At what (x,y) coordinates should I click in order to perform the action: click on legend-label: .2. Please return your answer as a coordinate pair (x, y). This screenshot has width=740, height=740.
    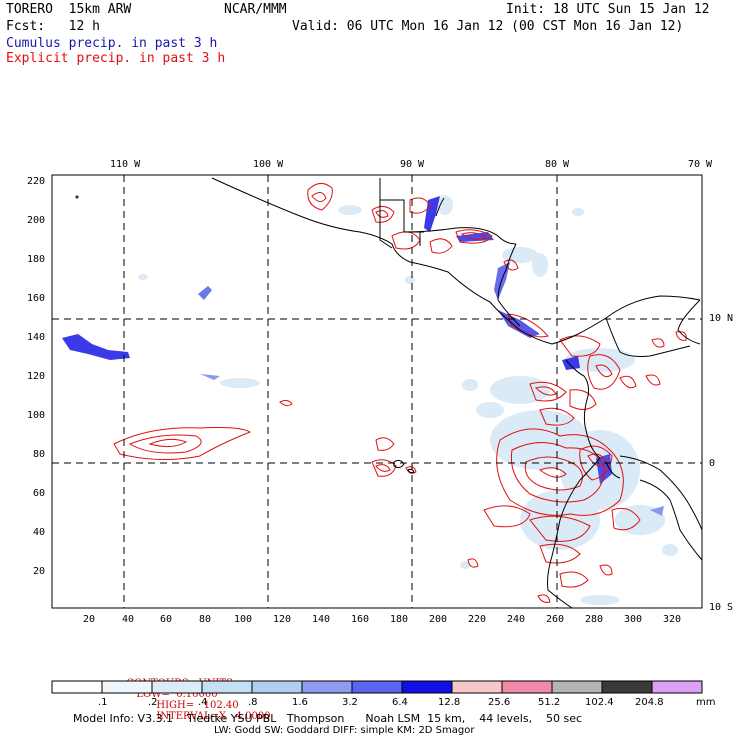
    Looking at the image, I should click on (153, 702).